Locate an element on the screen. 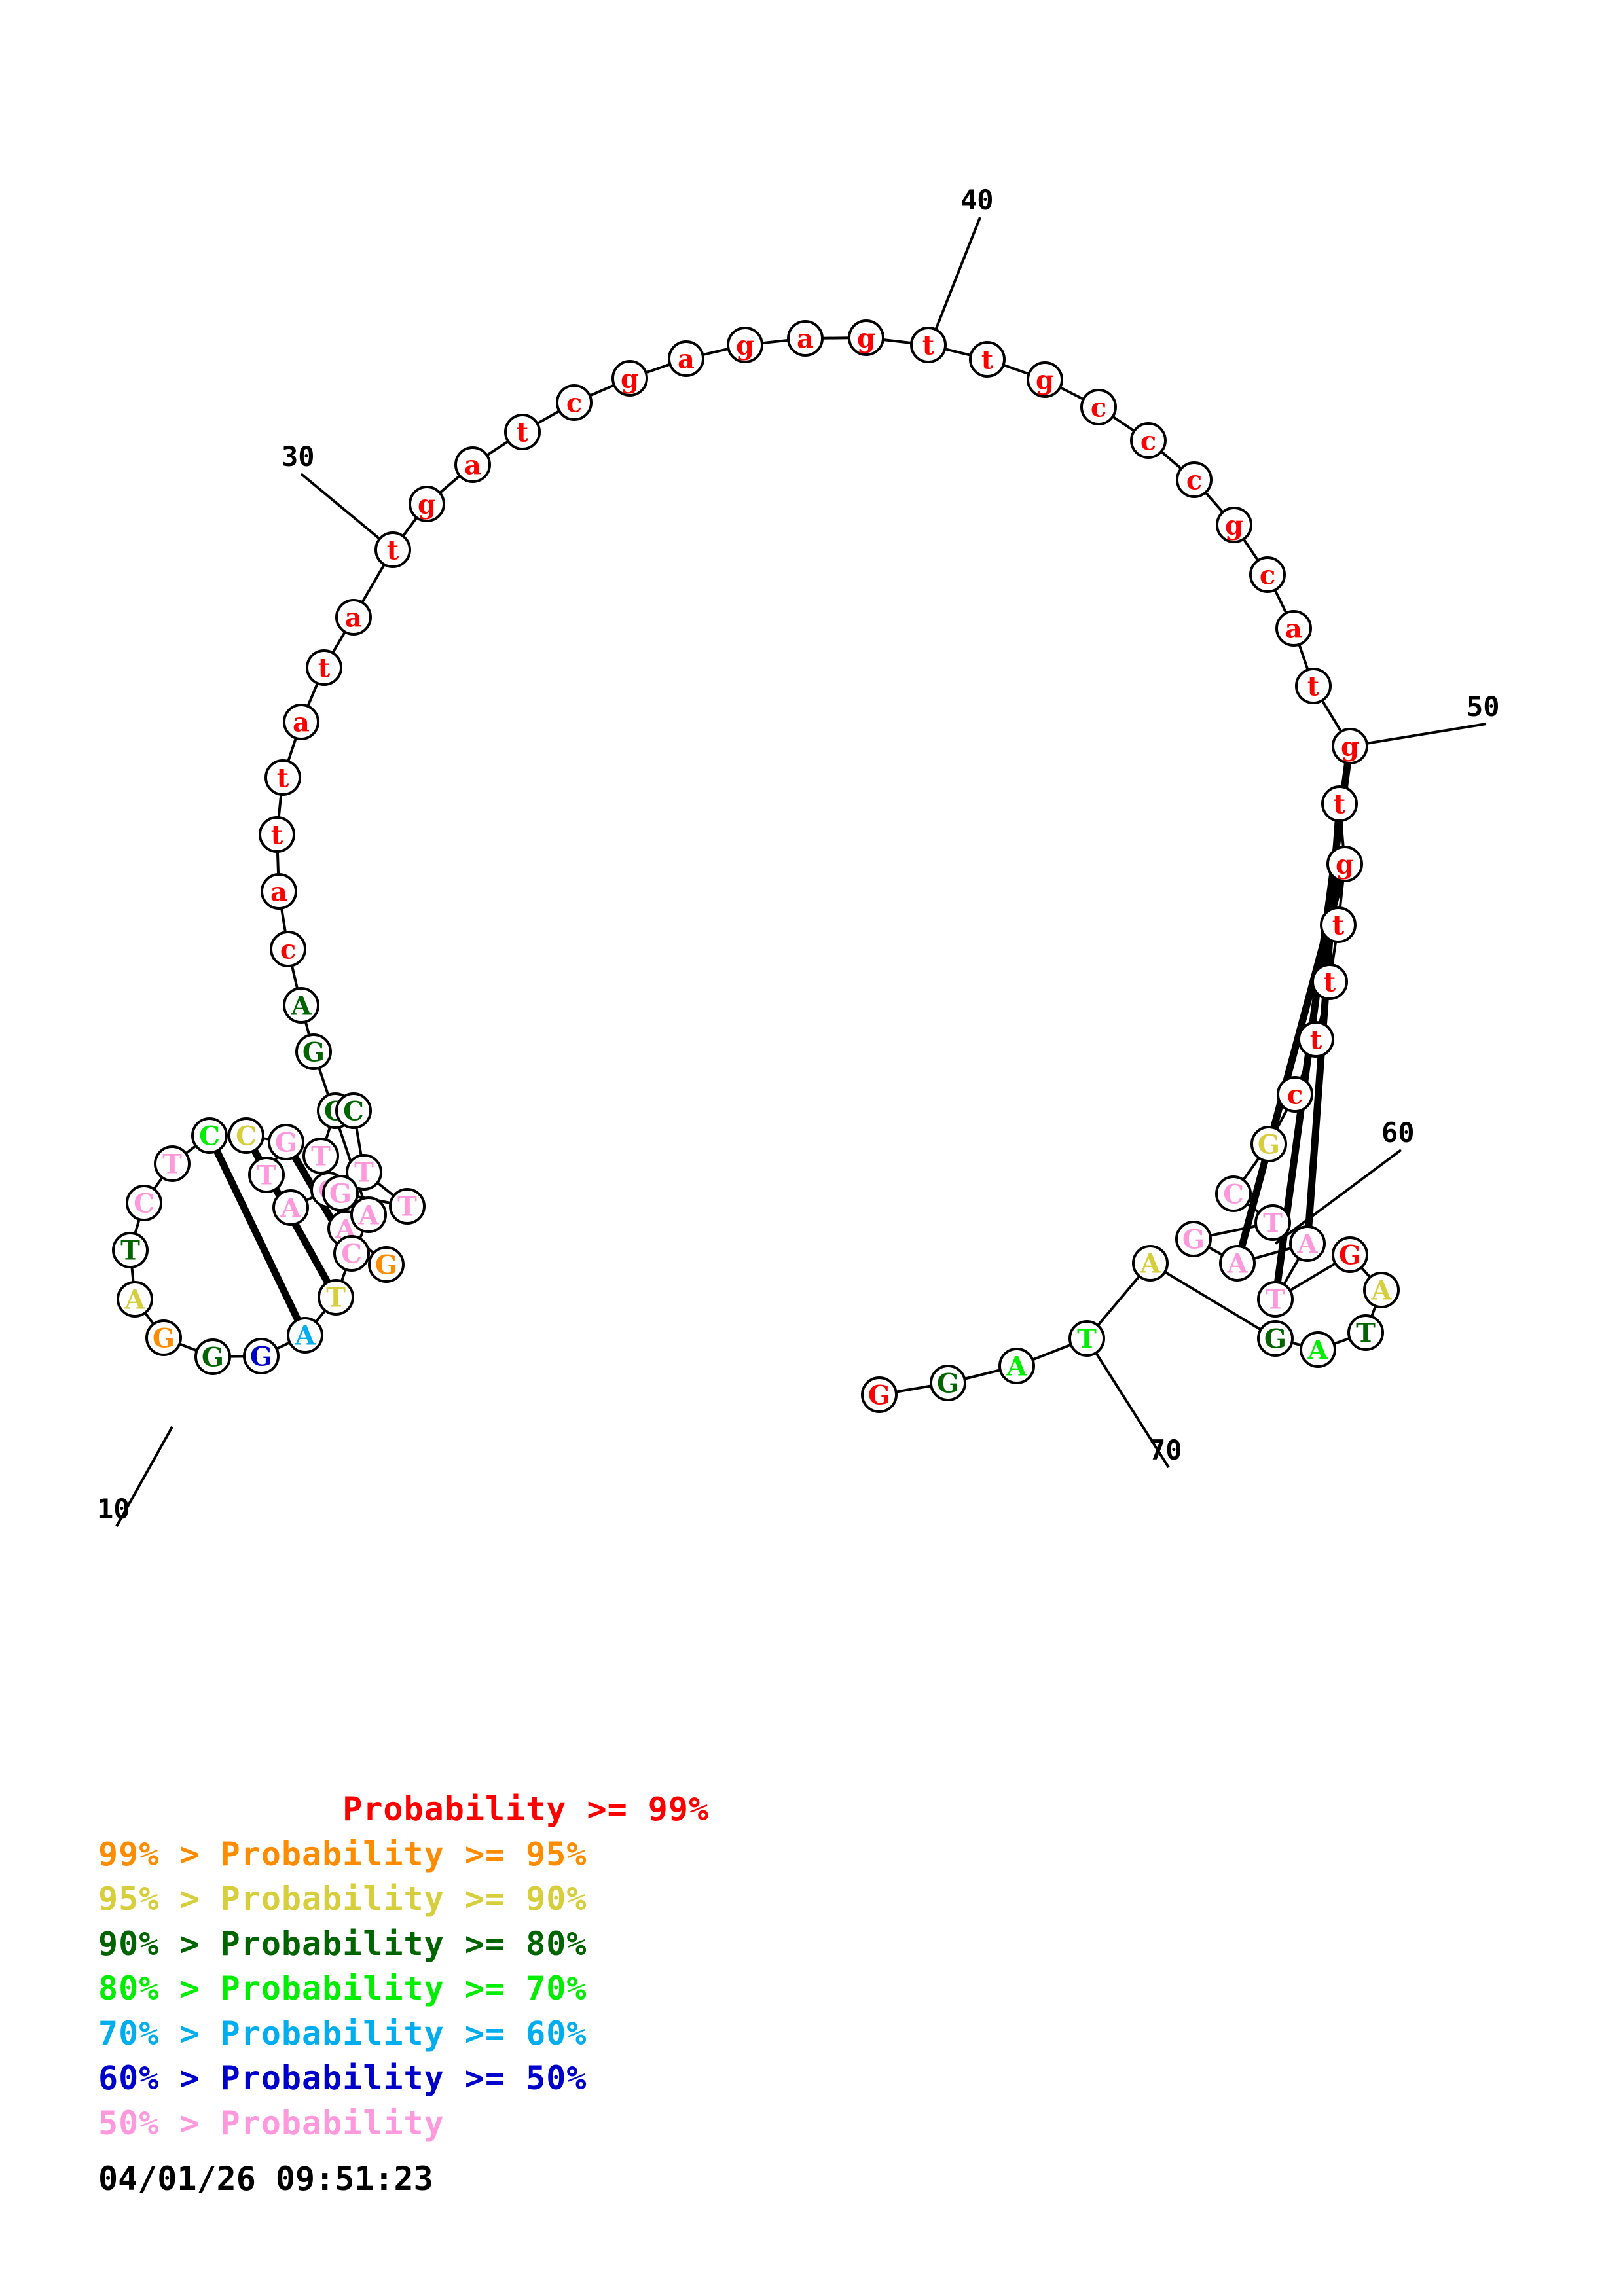  timestamp-label: 04/01/26 09:51:23 is located at coordinates (265, 2179).